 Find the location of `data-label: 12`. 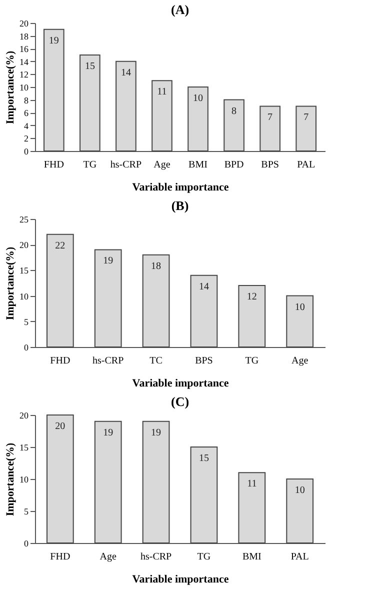

data-label: 12 is located at coordinates (251, 297).